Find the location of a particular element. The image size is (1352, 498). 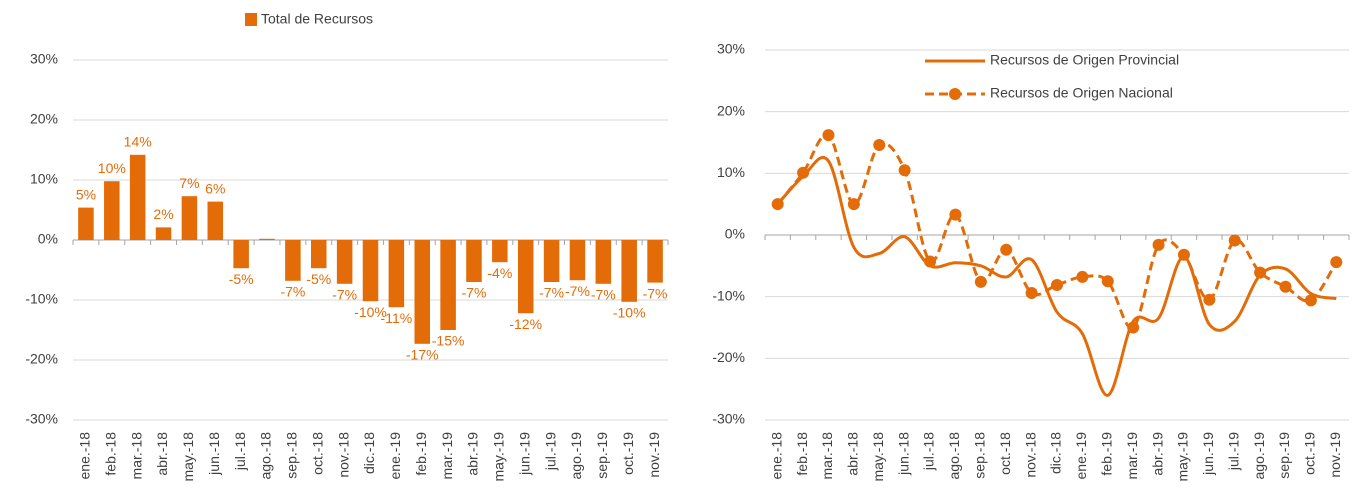

legend-marker is located at coordinates (955, 94).